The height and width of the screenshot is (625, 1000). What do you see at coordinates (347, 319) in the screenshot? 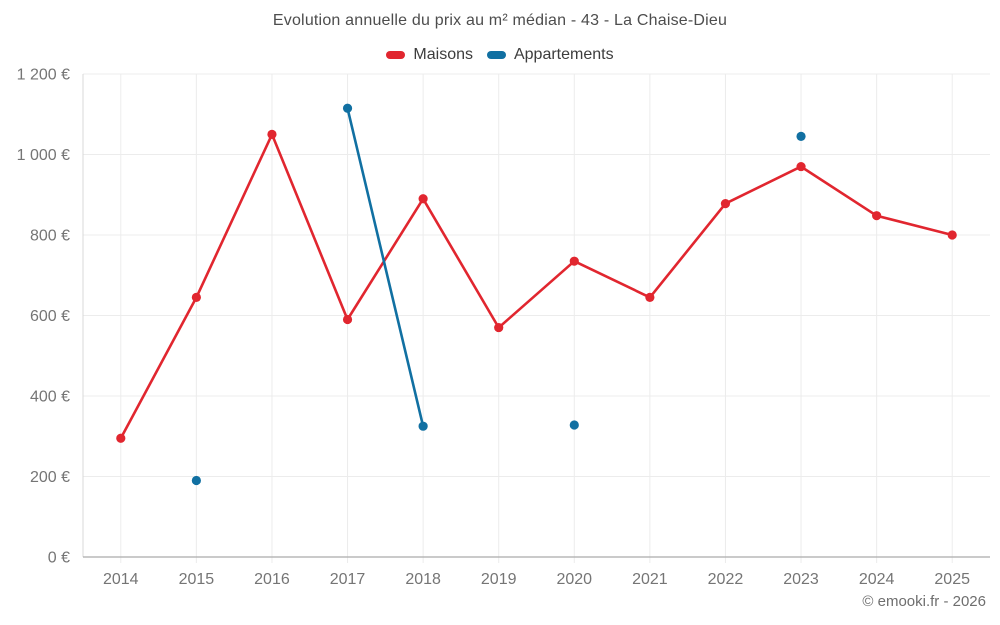
I see `data-point-maisons-2017` at bounding box center [347, 319].